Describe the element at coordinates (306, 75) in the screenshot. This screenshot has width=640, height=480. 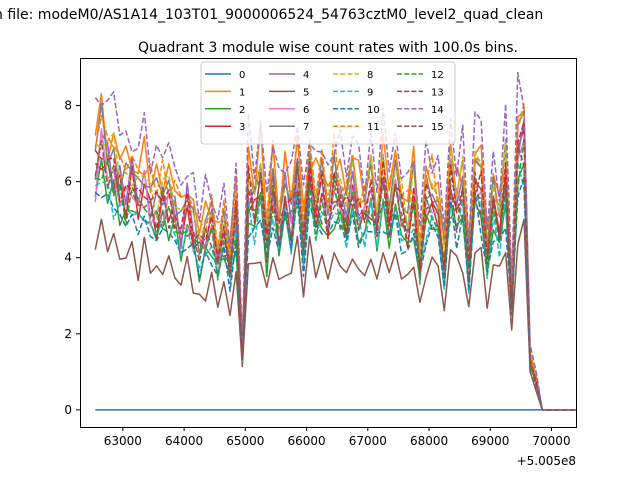
I see `legend-label-4: 4` at that location.